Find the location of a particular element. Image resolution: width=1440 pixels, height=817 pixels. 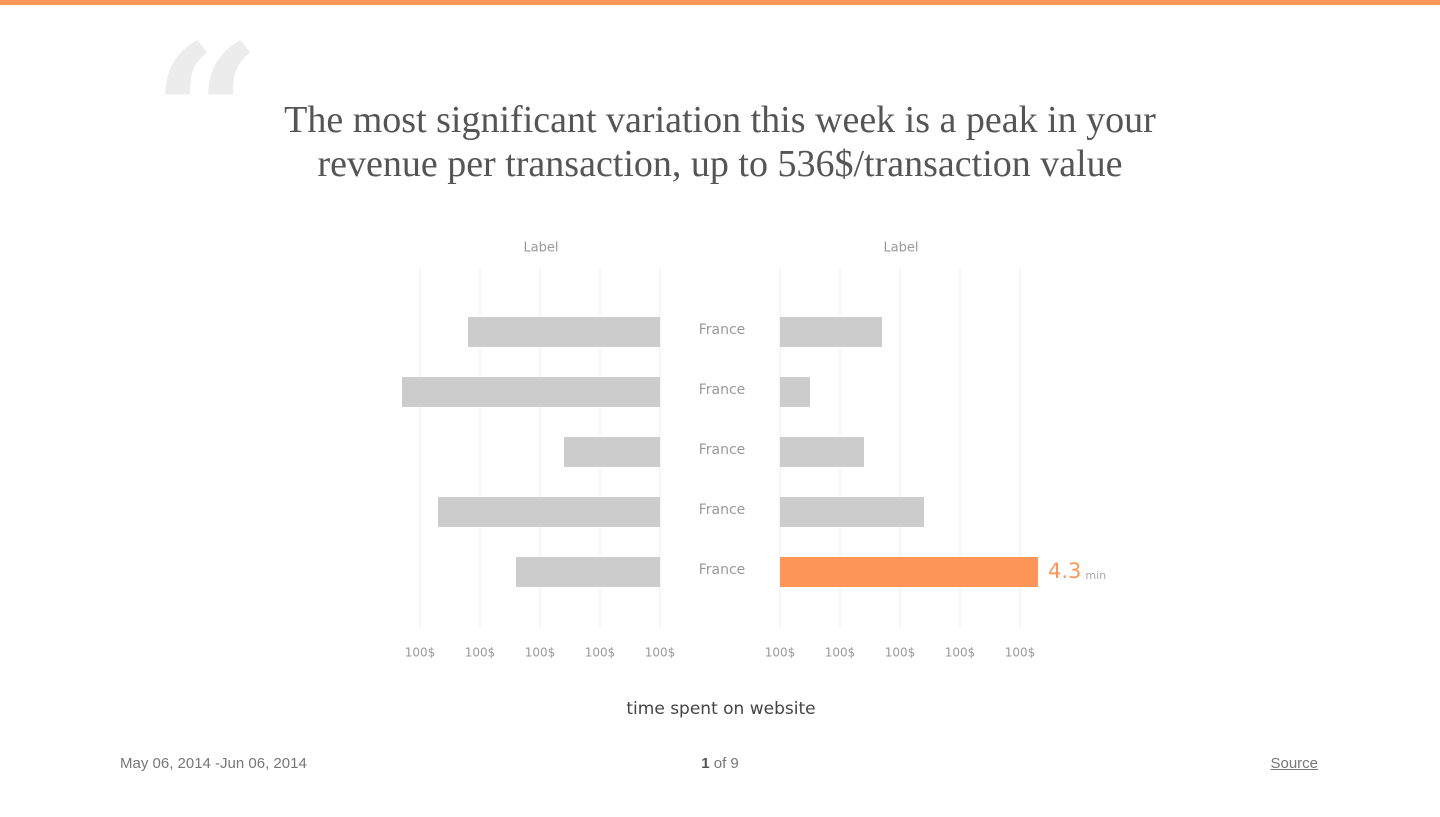

source-link: Source is located at coordinates (1294, 763).